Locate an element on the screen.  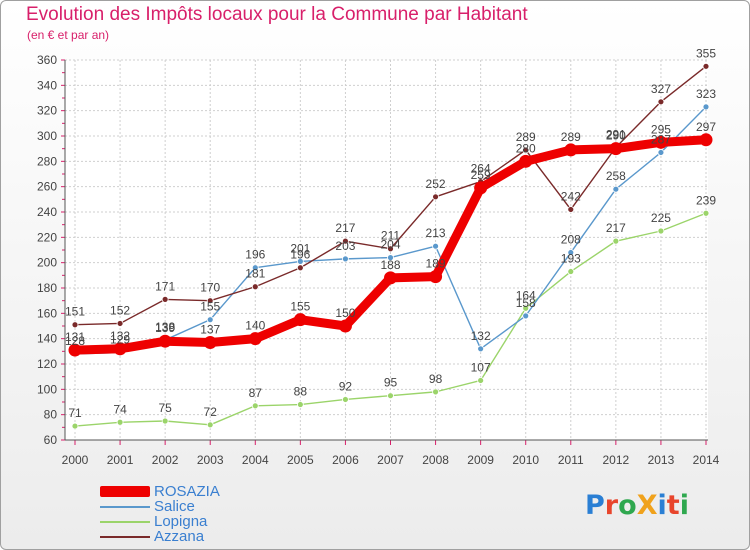
y-tick-label: 240 is located at coordinates (47, 212).